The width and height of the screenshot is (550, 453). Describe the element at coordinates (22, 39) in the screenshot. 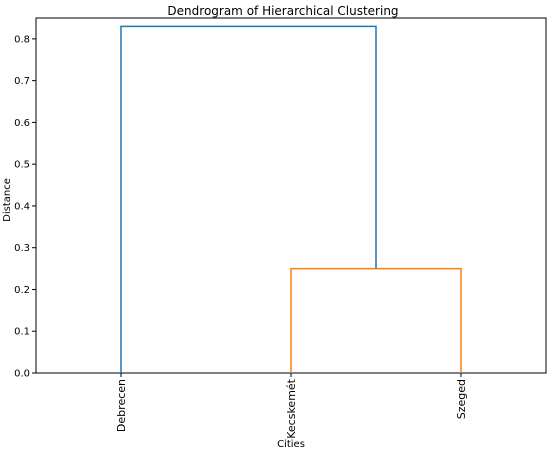

I see `y-tick-label: 0.8` at that location.